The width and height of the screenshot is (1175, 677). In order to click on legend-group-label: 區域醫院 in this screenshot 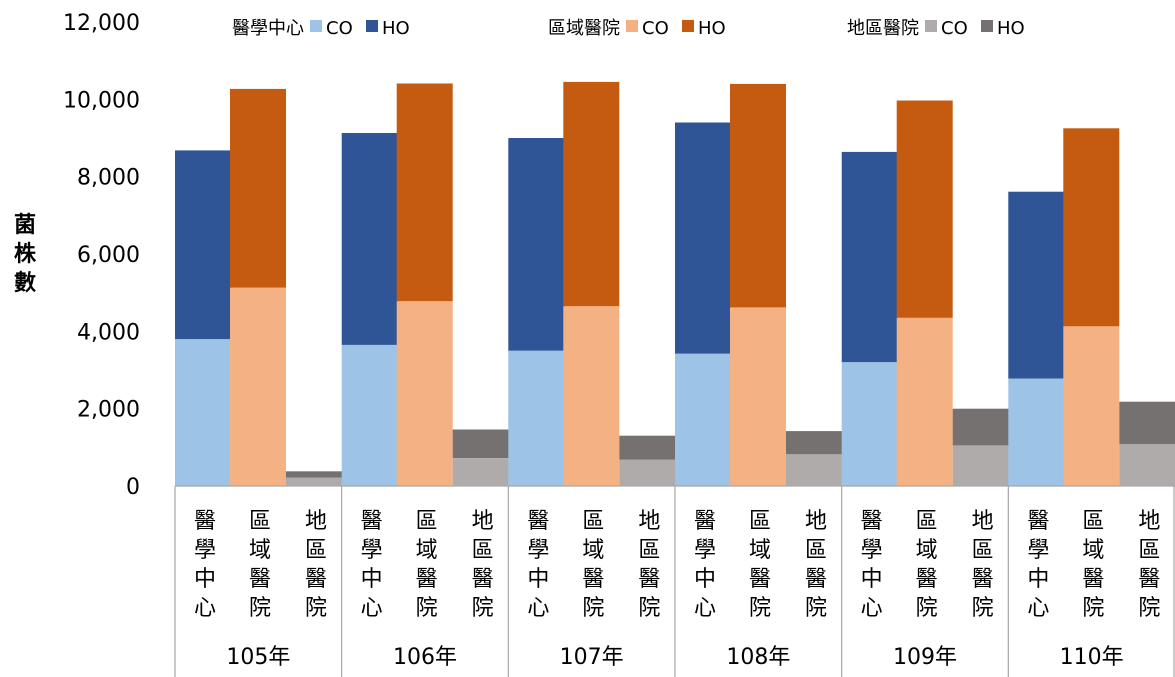, I will do `click(584, 28)`.